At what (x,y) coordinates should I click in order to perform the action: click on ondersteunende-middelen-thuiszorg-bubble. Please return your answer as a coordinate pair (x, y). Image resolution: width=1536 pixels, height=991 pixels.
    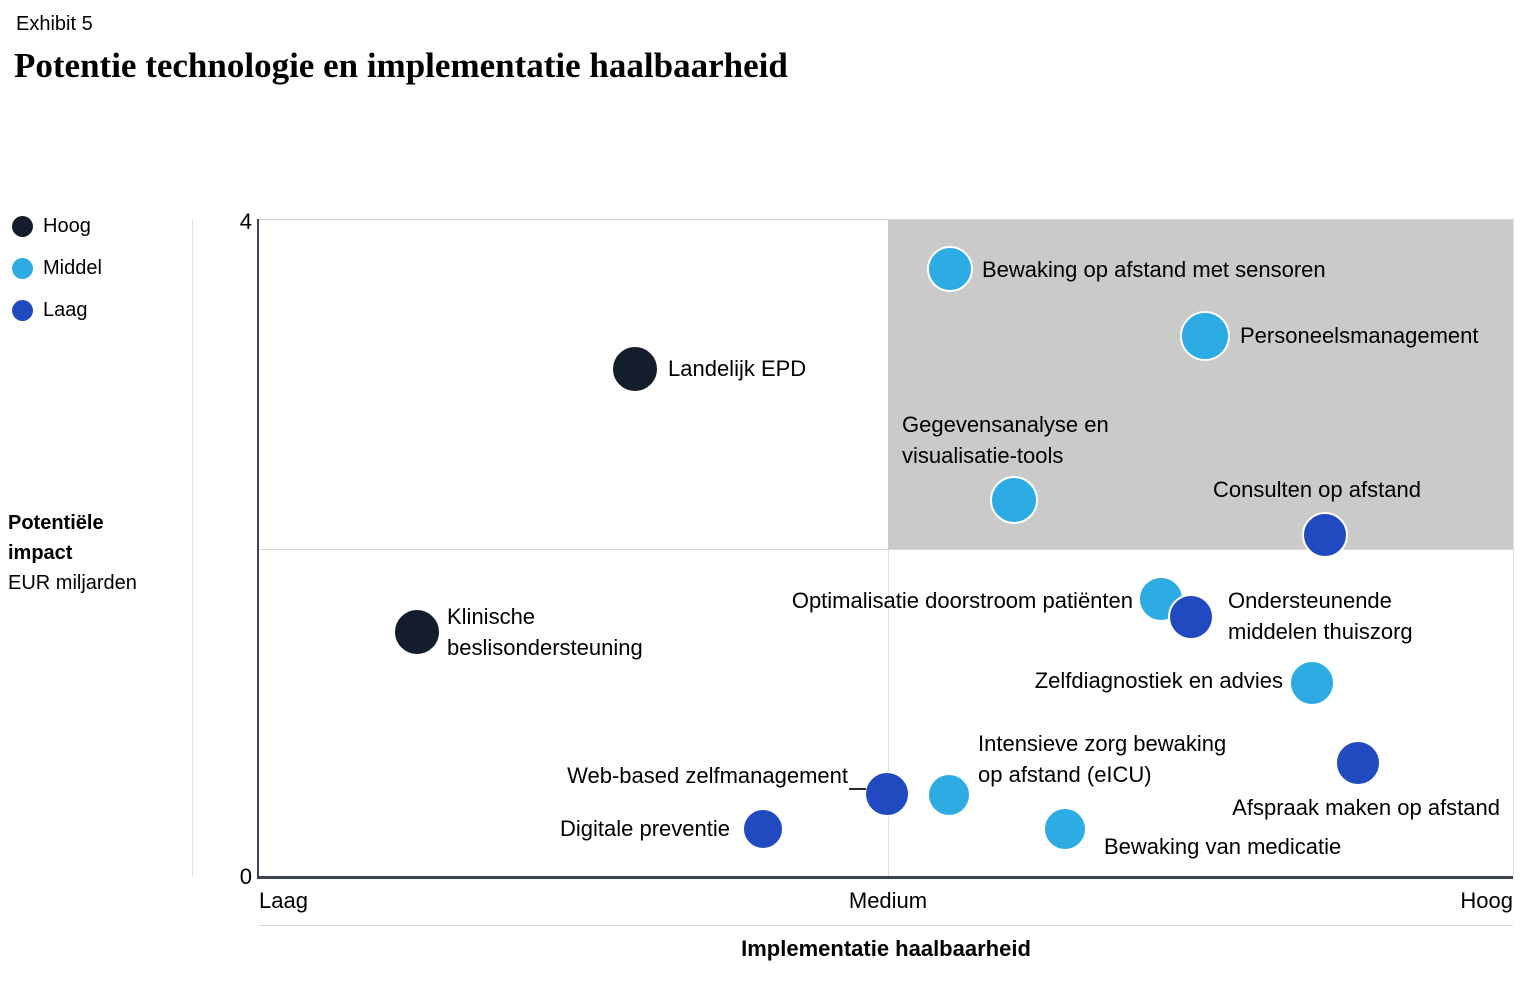
    Looking at the image, I should click on (1191, 617).